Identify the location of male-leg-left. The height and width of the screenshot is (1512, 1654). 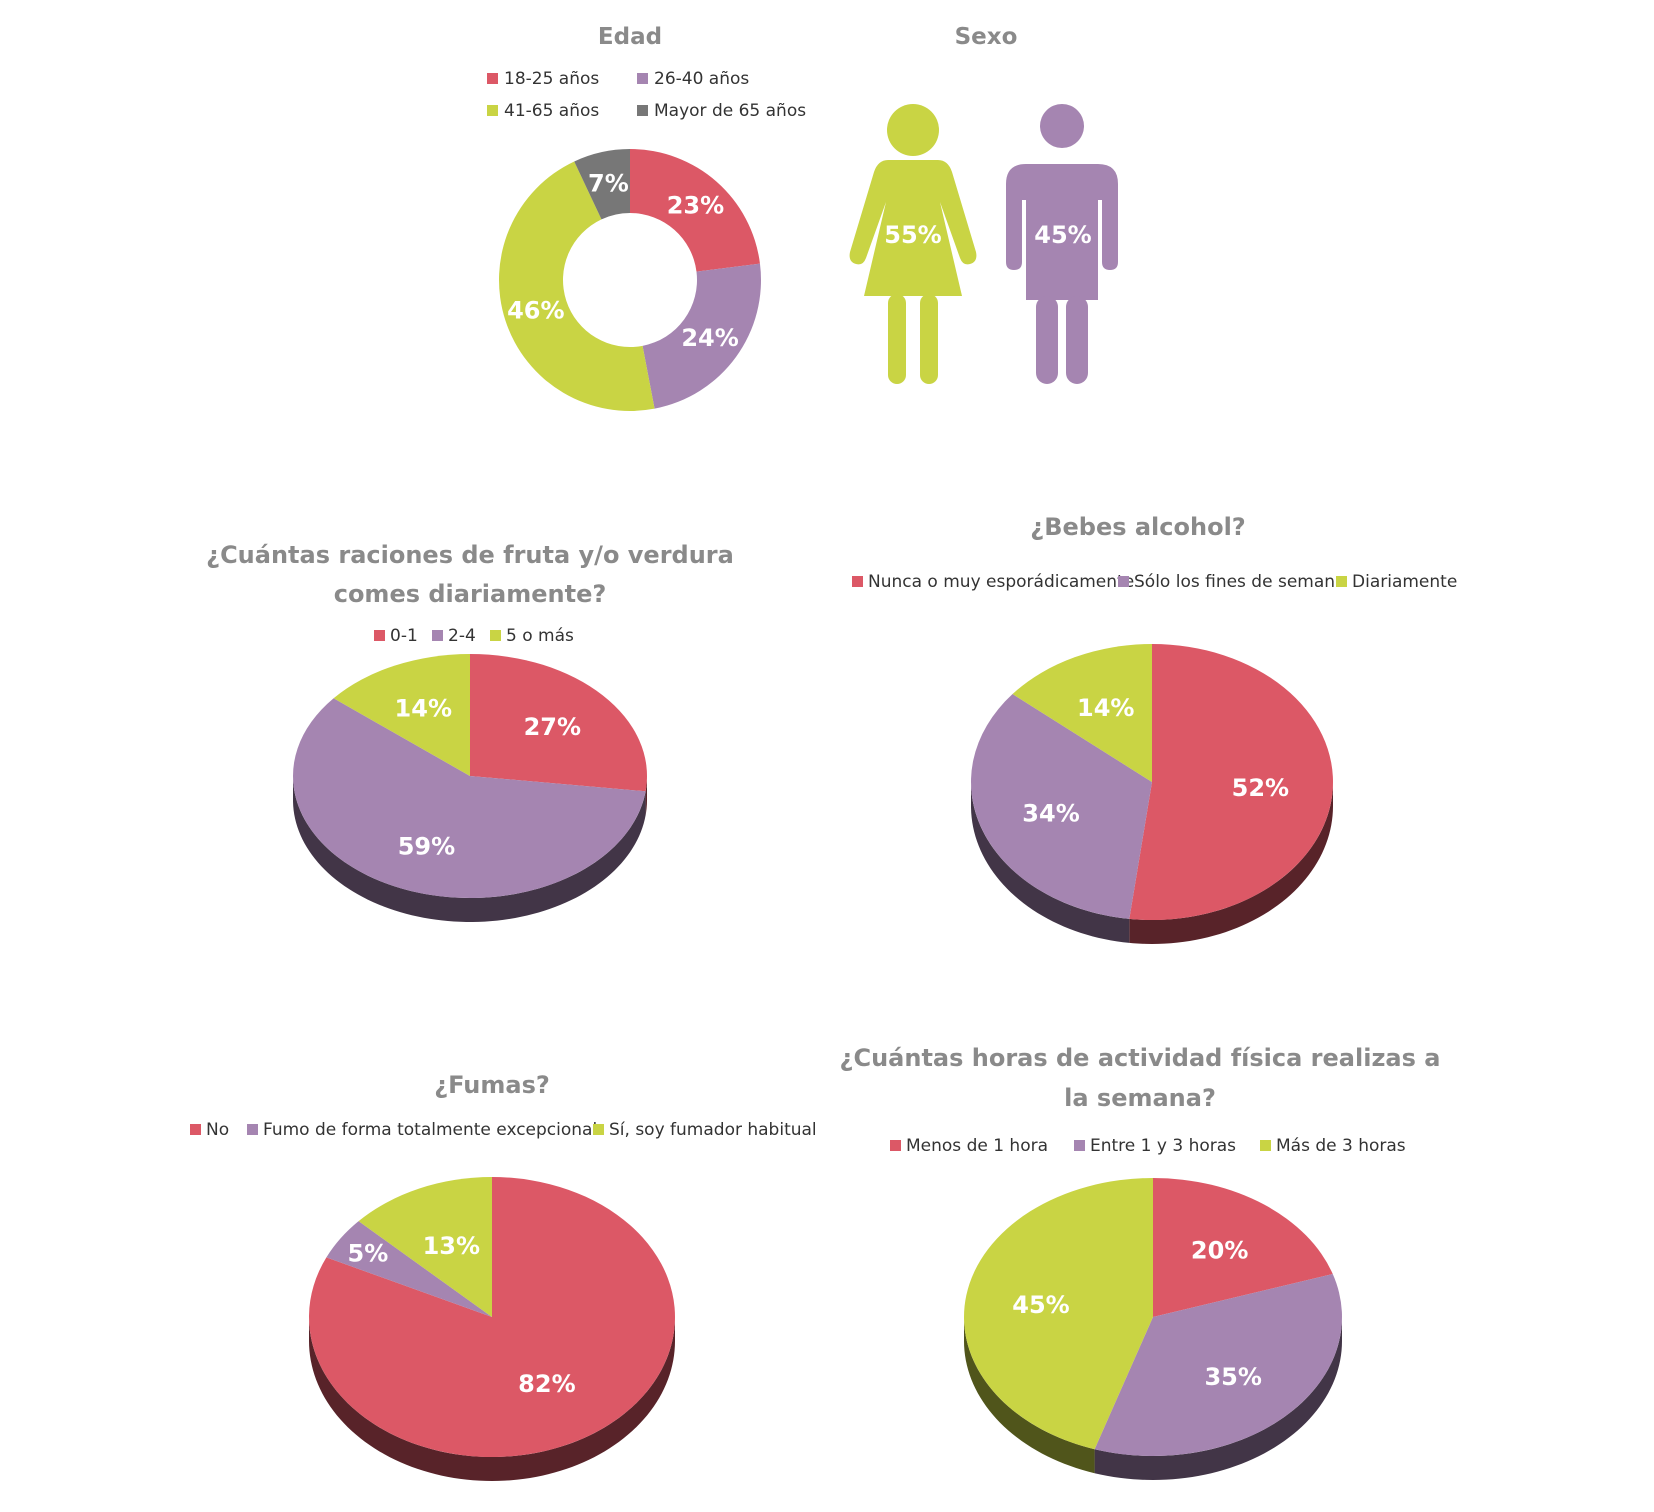
(1047, 340).